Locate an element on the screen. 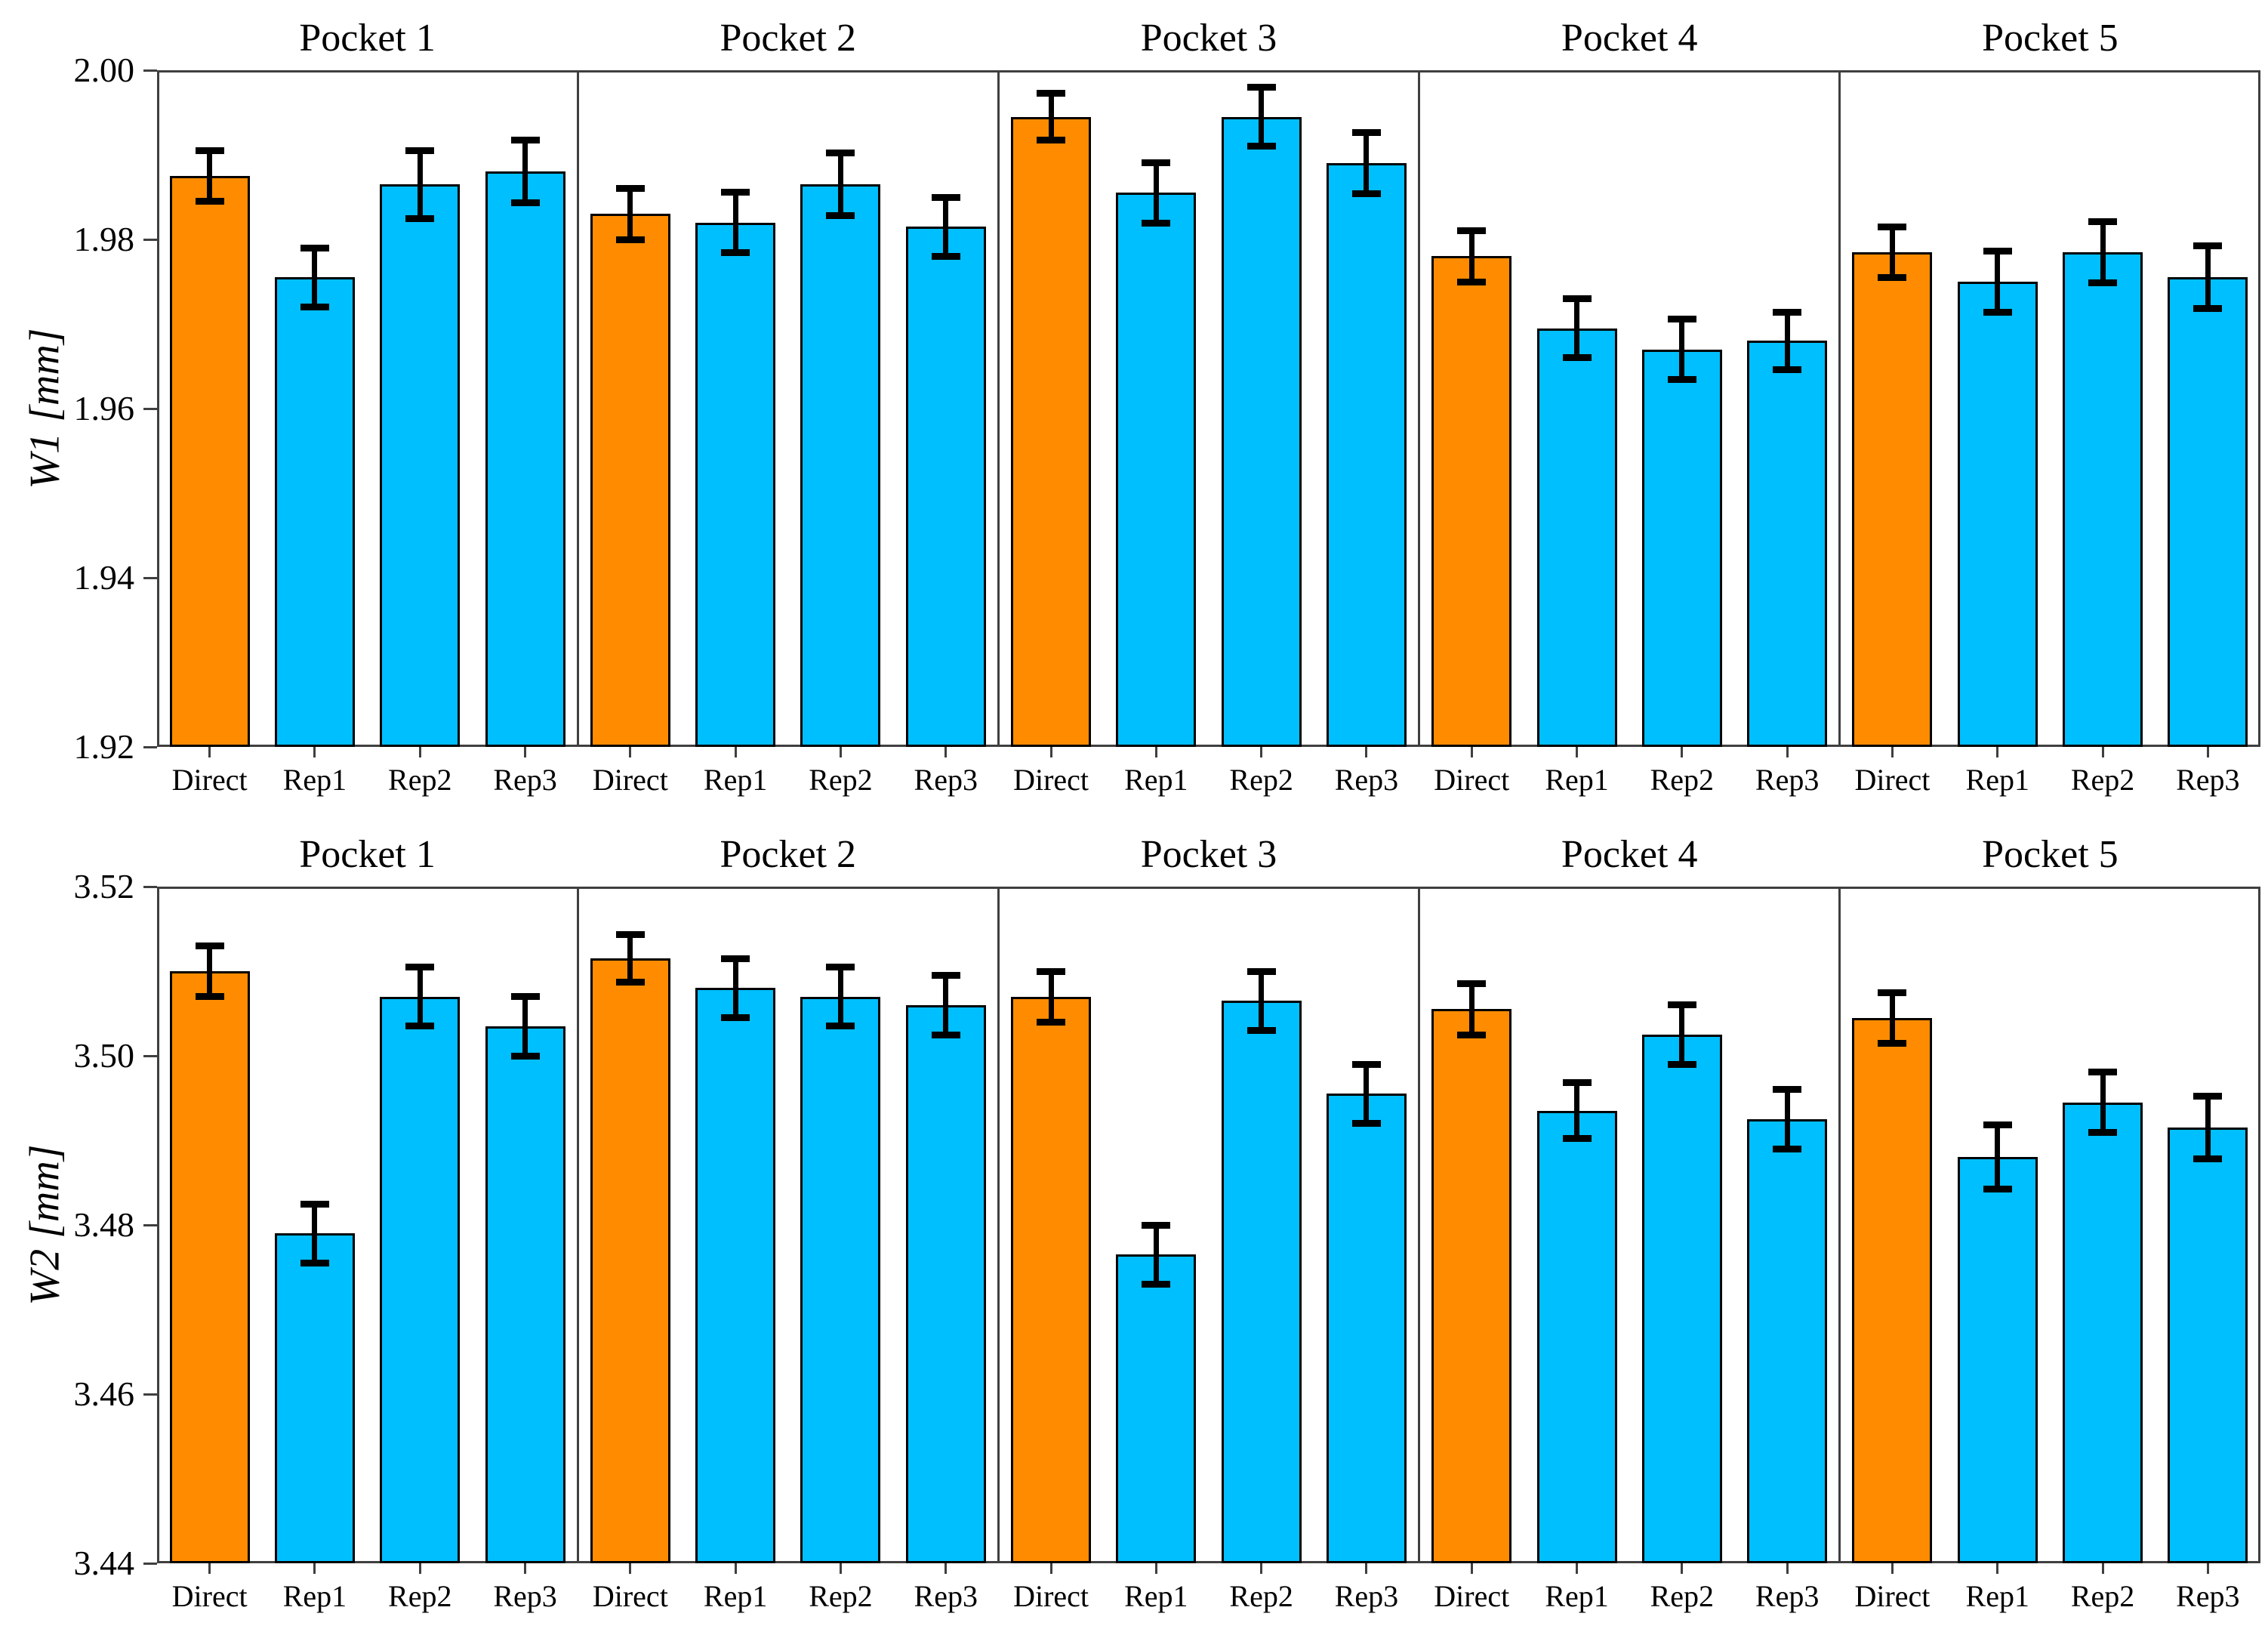  y-tick-label: 3.52 is located at coordinates (104, 886).